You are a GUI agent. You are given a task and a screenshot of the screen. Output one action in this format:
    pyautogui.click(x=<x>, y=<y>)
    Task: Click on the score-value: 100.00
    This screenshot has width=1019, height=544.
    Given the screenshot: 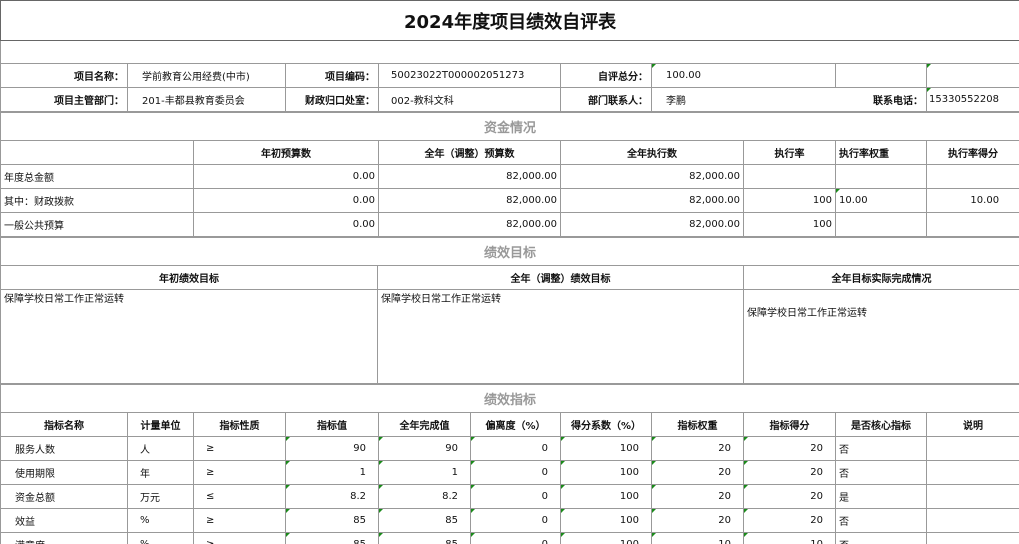 What is the action you would take?
    pyautogui.click(x=743, y=75)
    